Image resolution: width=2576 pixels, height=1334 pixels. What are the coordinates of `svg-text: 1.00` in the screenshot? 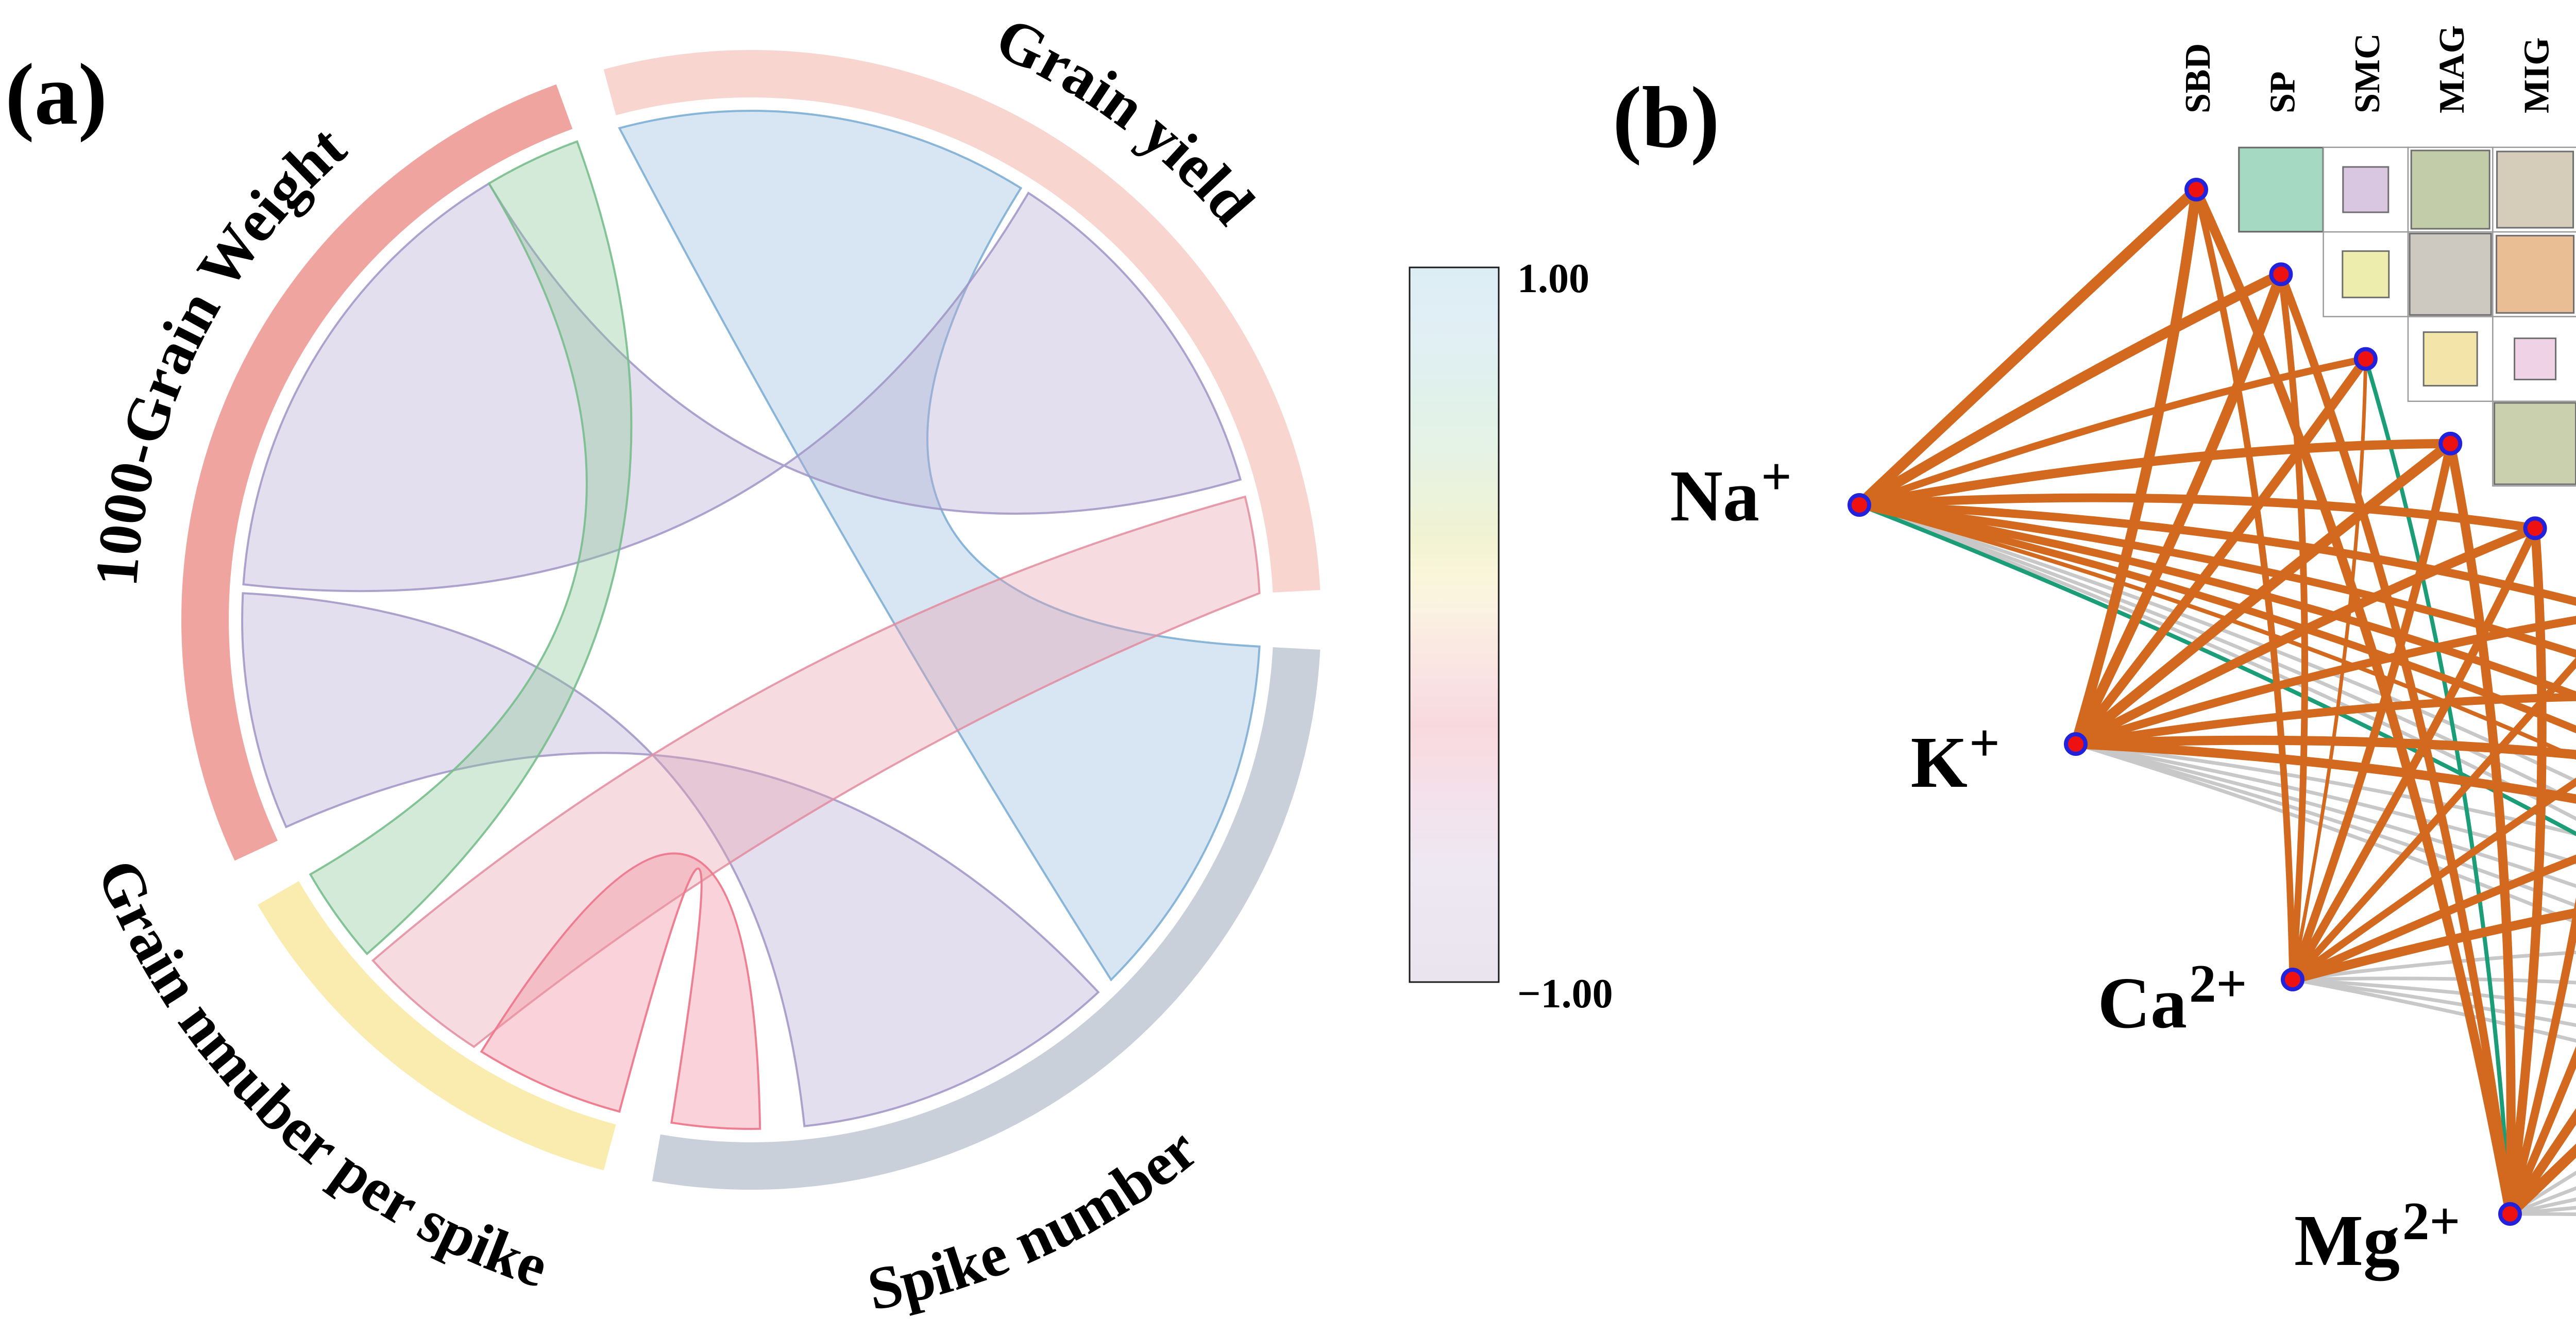 It's located at (1553, 278).